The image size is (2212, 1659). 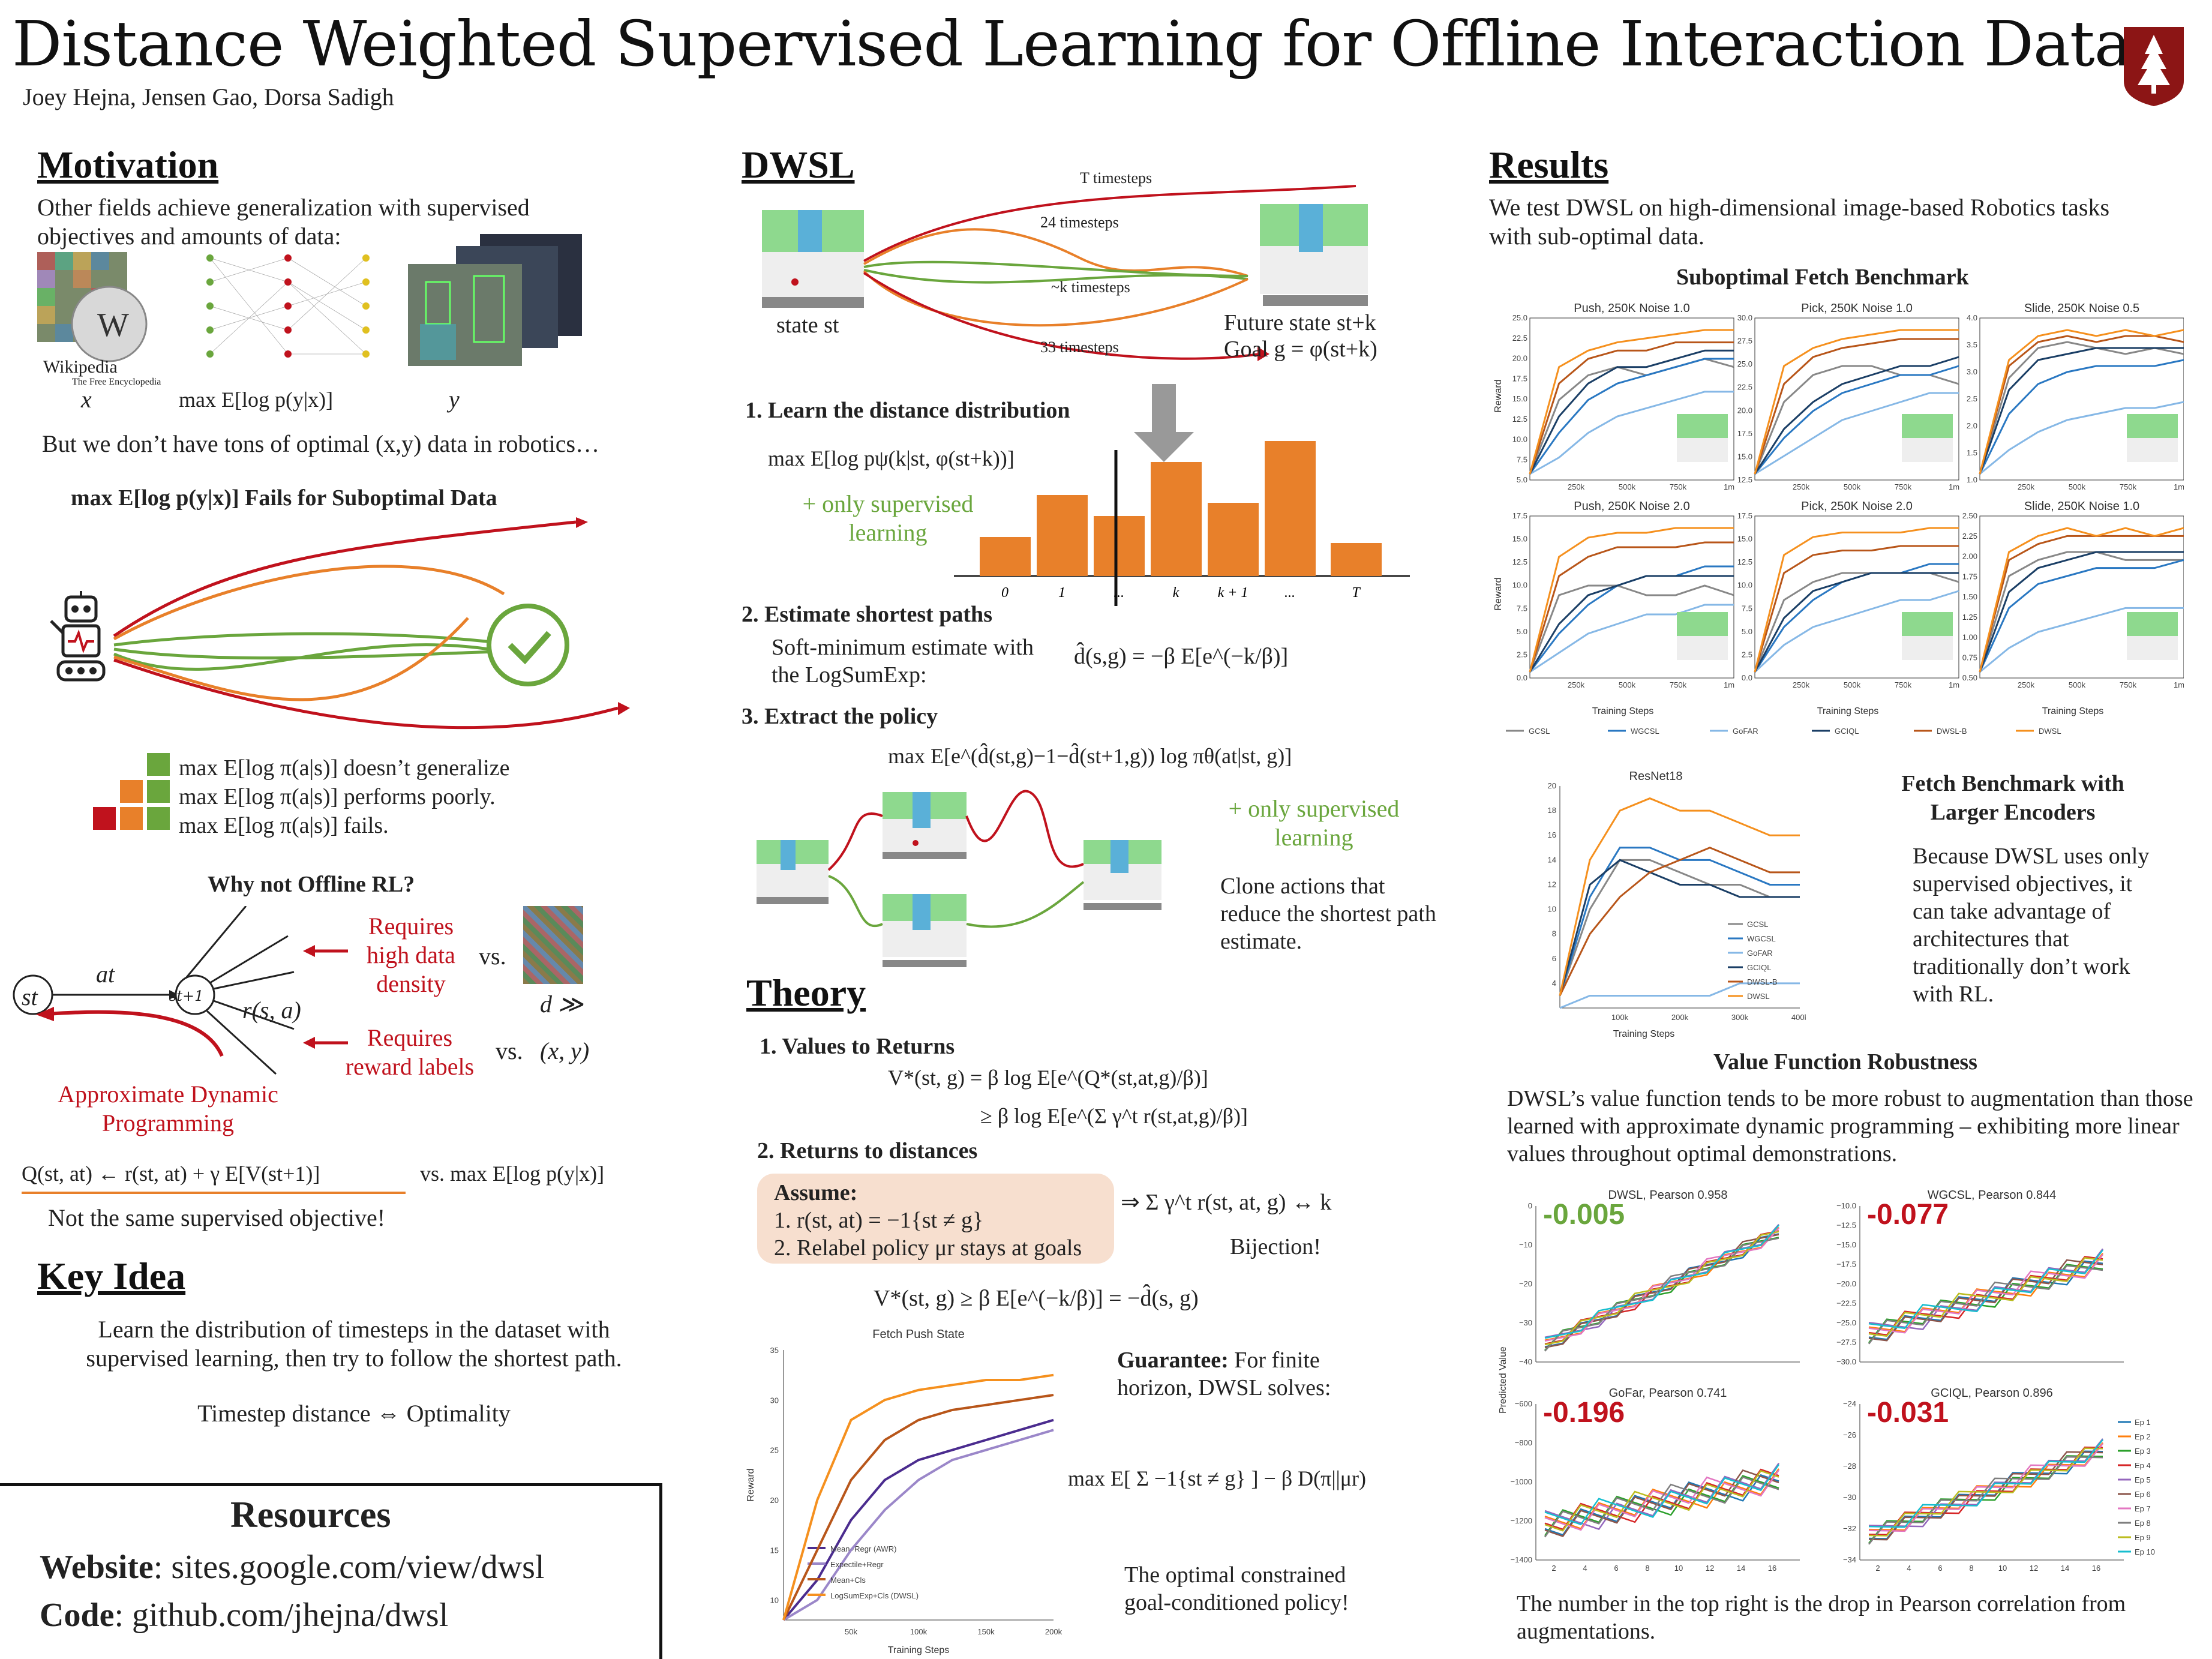 What do you see at coordinates (1741, 1569) in the screenshot?
I see `x-tick-label: 14` at bounding box center [1741, 1569].